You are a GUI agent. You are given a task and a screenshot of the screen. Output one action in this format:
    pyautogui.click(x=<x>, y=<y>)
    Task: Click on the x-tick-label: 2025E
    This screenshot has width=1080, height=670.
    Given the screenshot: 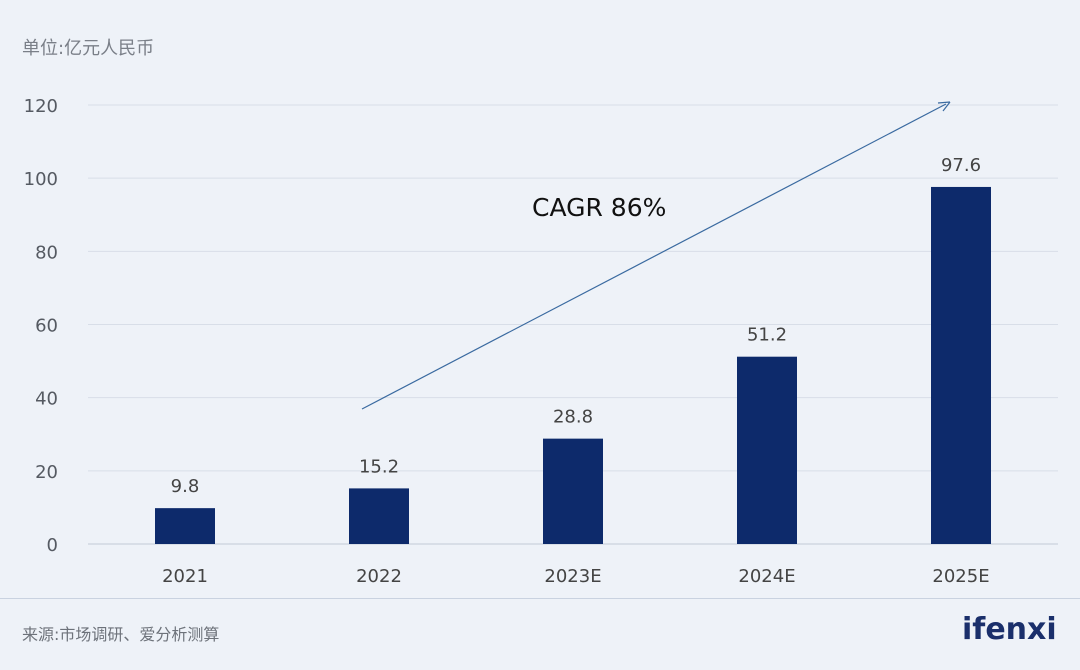 What is the action you would take?
    pyautogui.click(x=960, y=576)
    